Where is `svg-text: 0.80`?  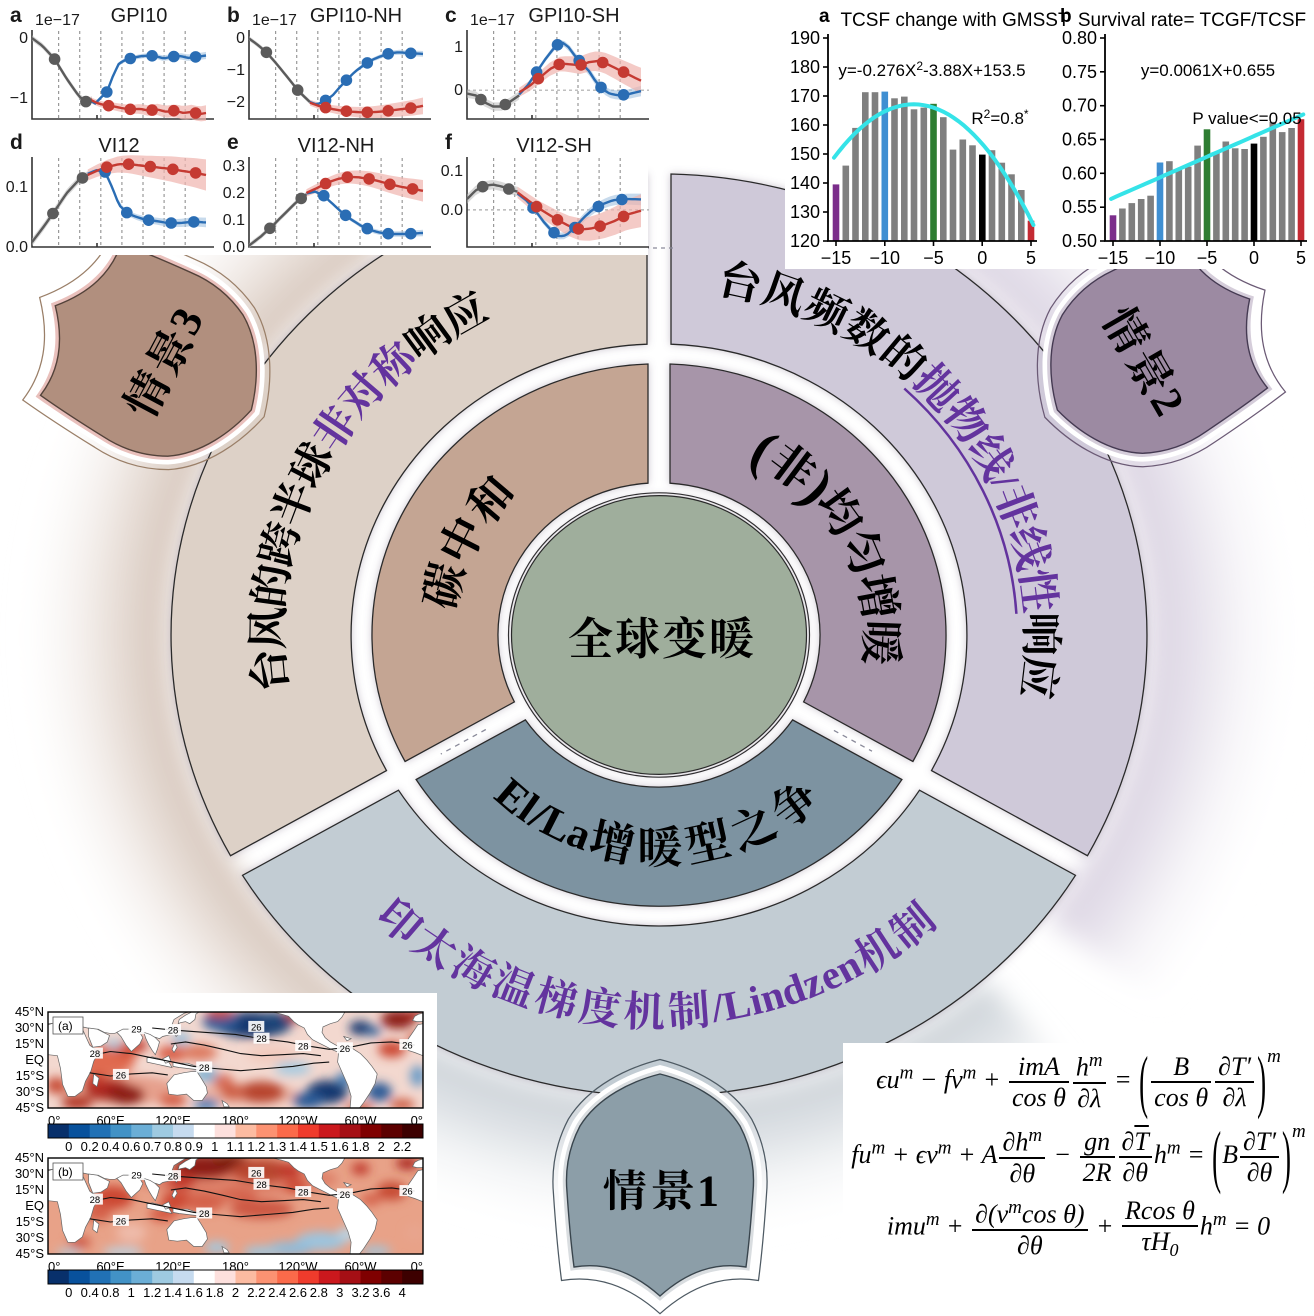 svg-text: 0.80 is located at coordinates (1079, 38).